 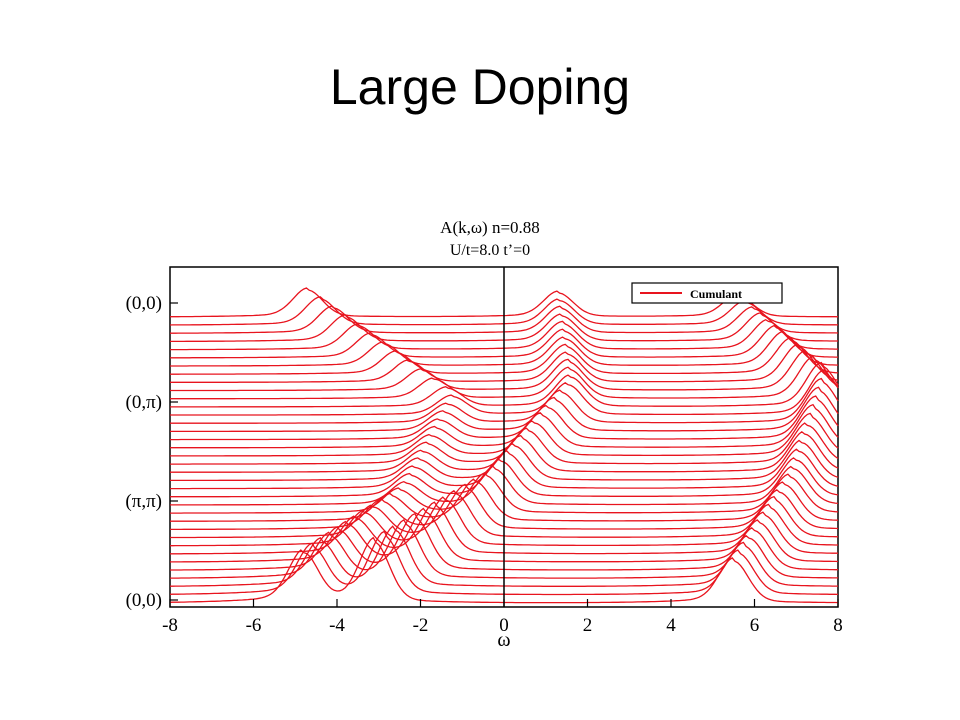 I want to click on x-tick-label: -2, so click(x=421, y=625).